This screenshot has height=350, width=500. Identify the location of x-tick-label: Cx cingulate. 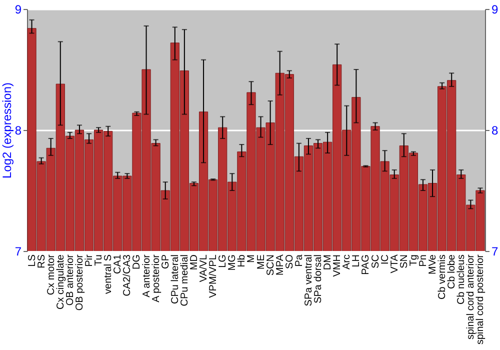
(60, 282).